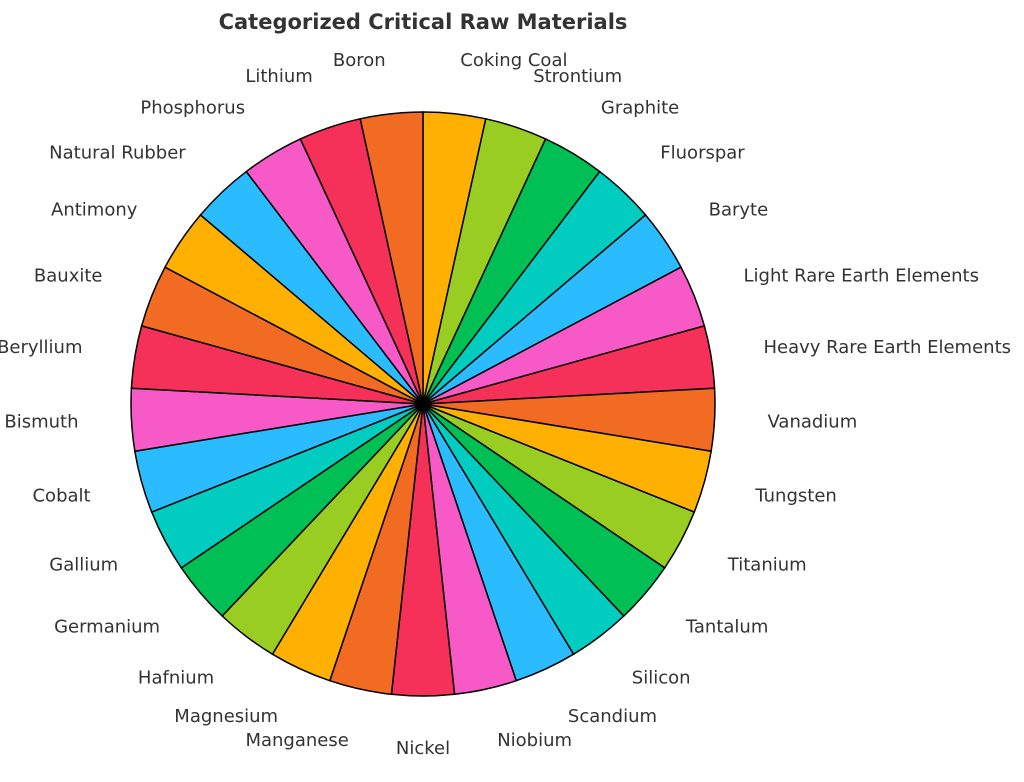 Image resolution: width=1024 pixels, height=782 pixels. What do you see at coordinates (41, 422) in the screenshot?
I see `pie-label-bismuth: Bismuth` at bounding box center [41, 422].